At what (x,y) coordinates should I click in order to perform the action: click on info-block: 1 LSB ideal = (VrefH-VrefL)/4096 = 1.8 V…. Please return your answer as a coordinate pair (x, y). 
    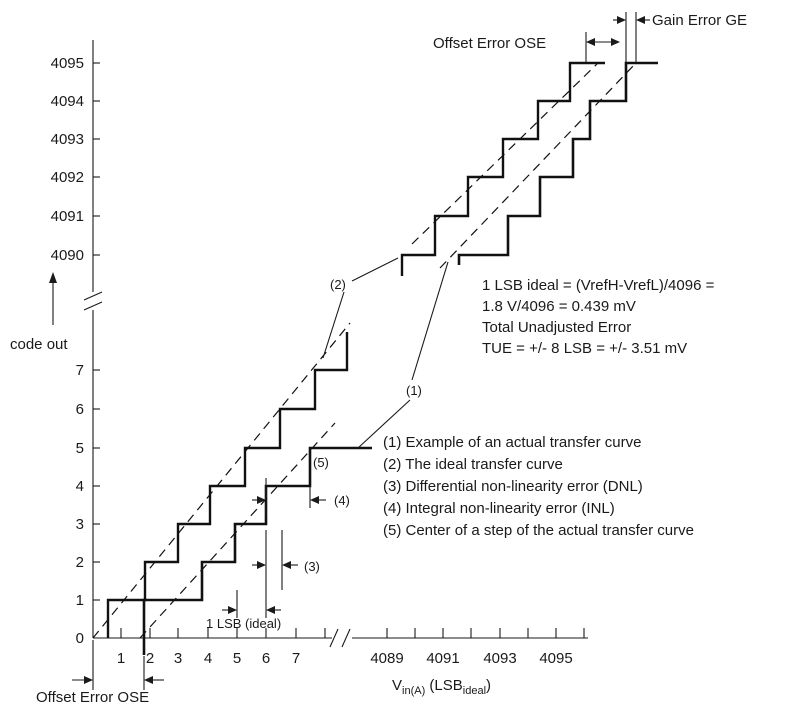
    Looking at the image, I should click on (598, 317).